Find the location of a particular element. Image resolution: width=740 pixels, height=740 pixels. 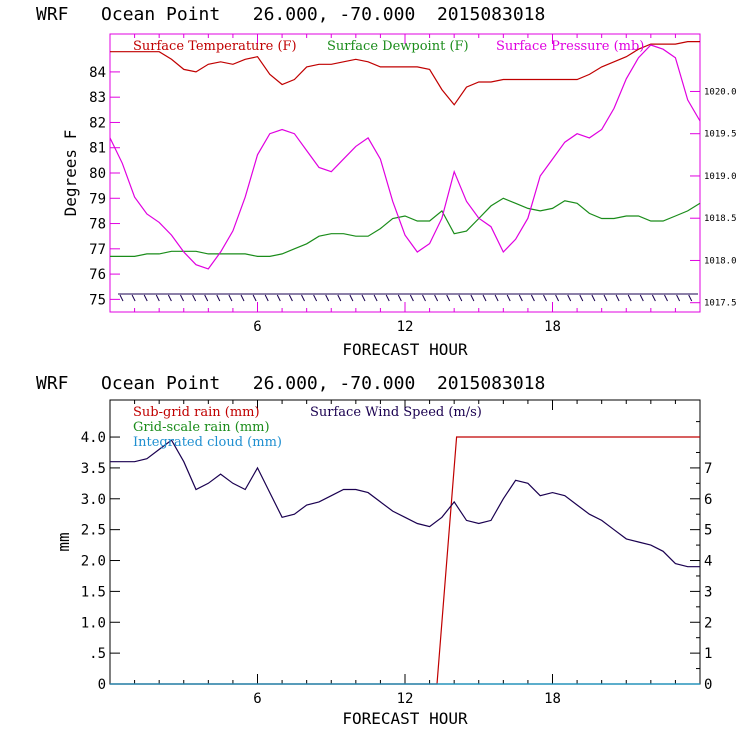

right-y-tick-label: 3 is located at coordinates (708, 592).